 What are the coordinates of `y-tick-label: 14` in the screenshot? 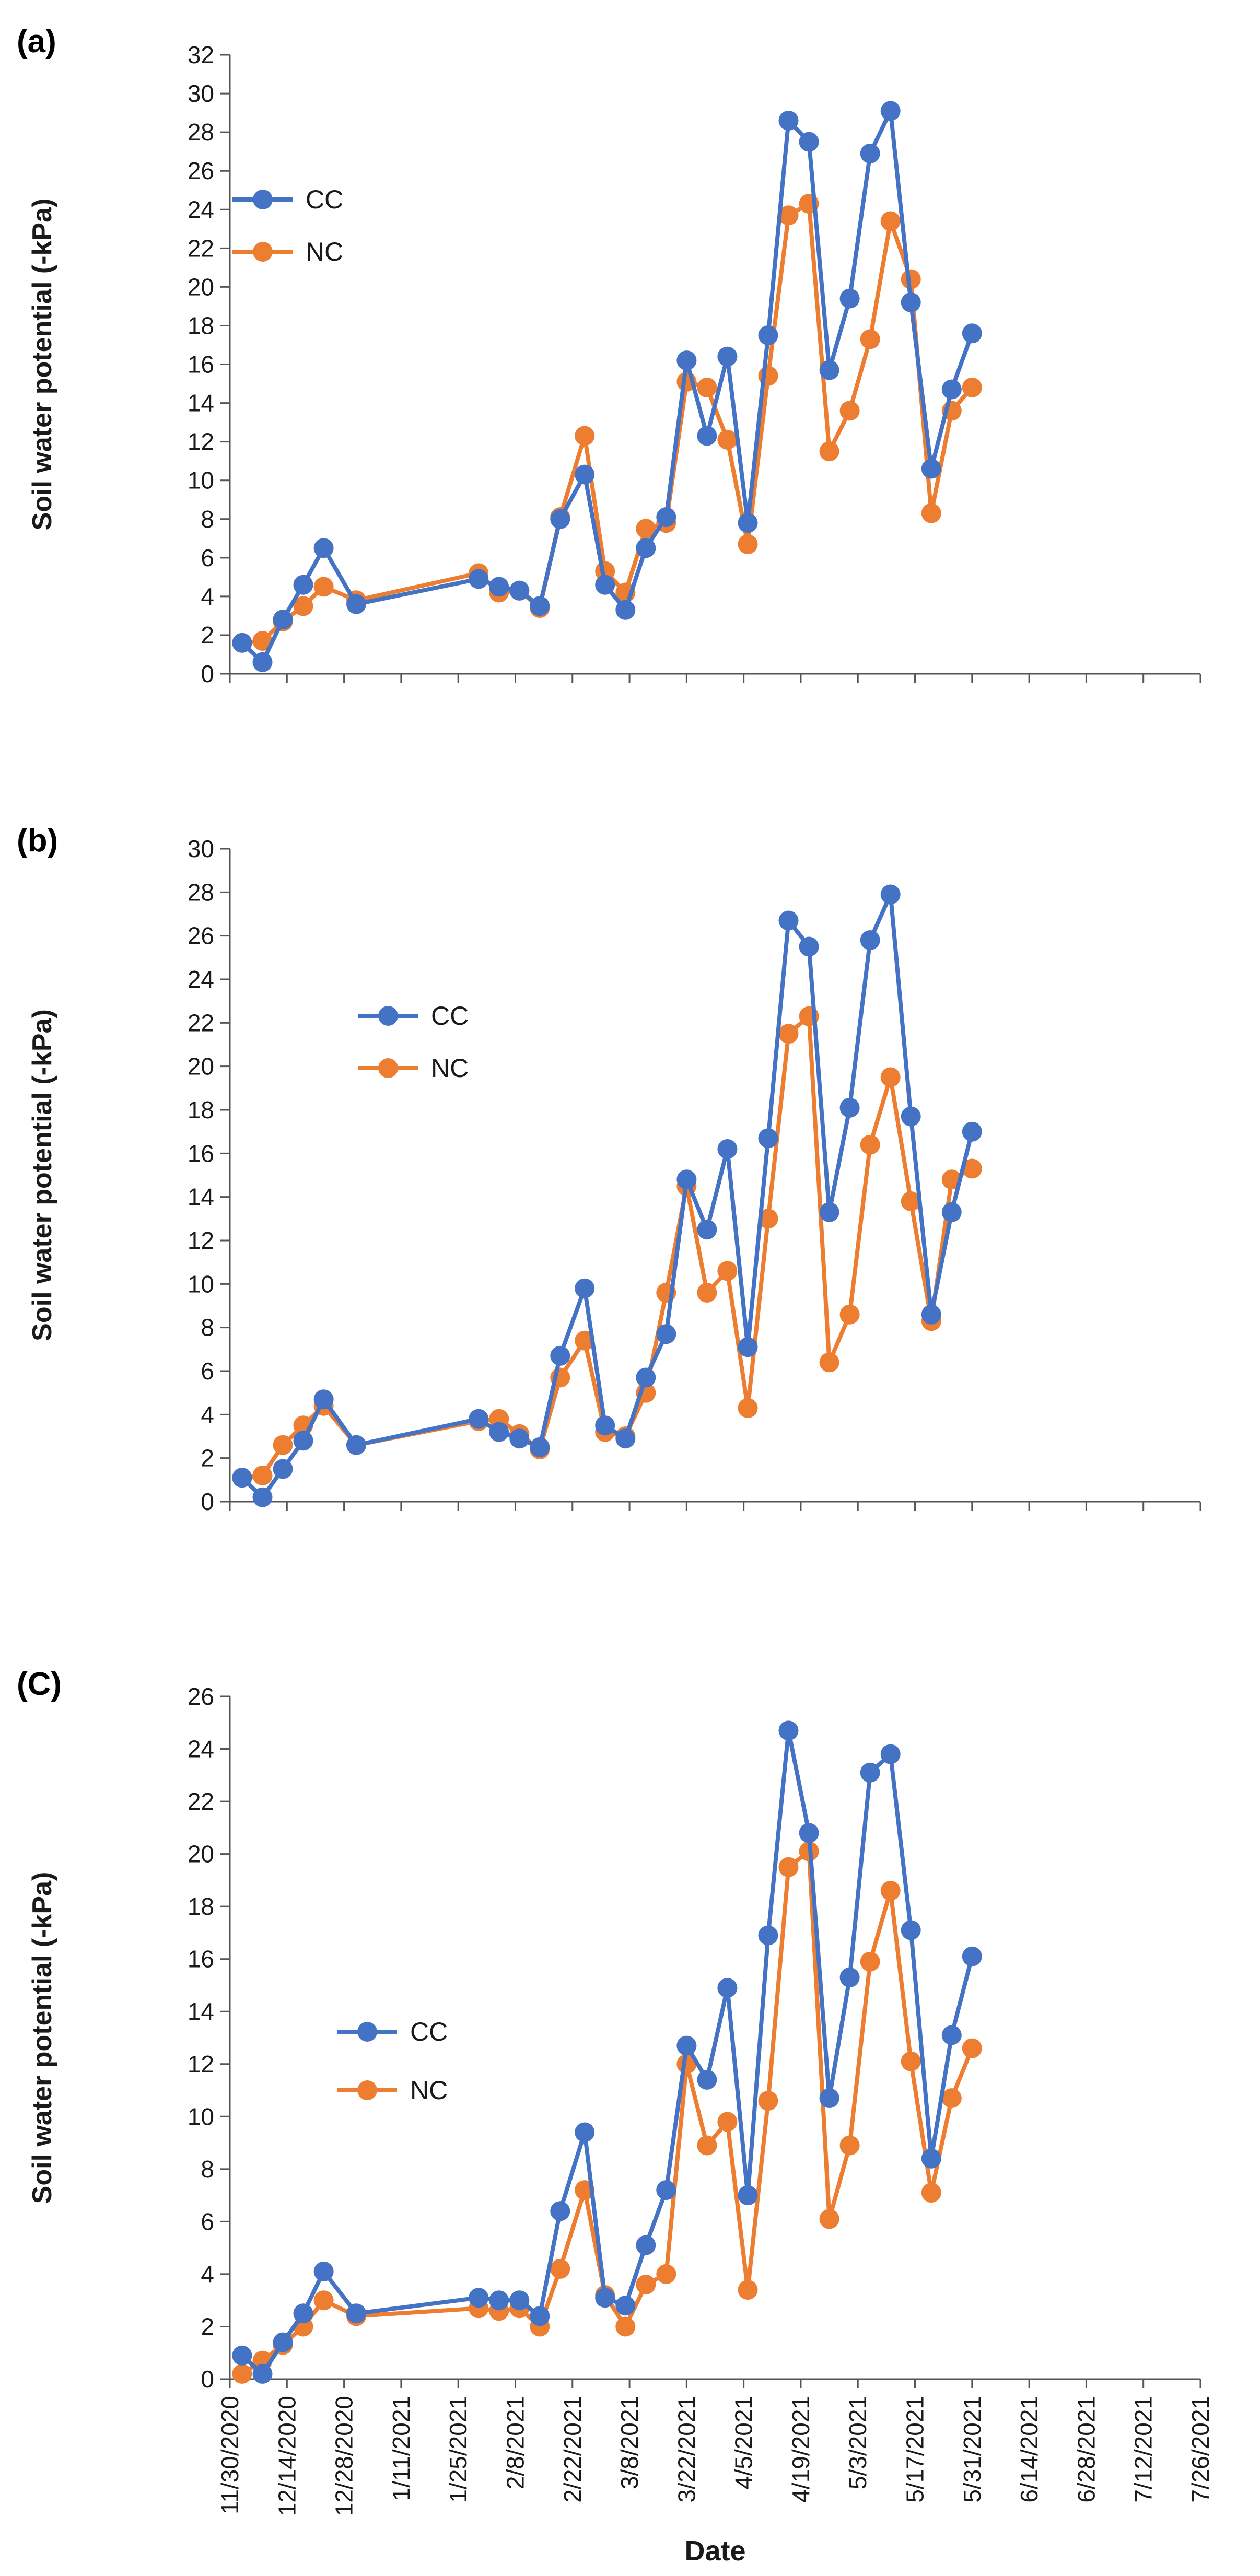 It's located at (201, 2011).